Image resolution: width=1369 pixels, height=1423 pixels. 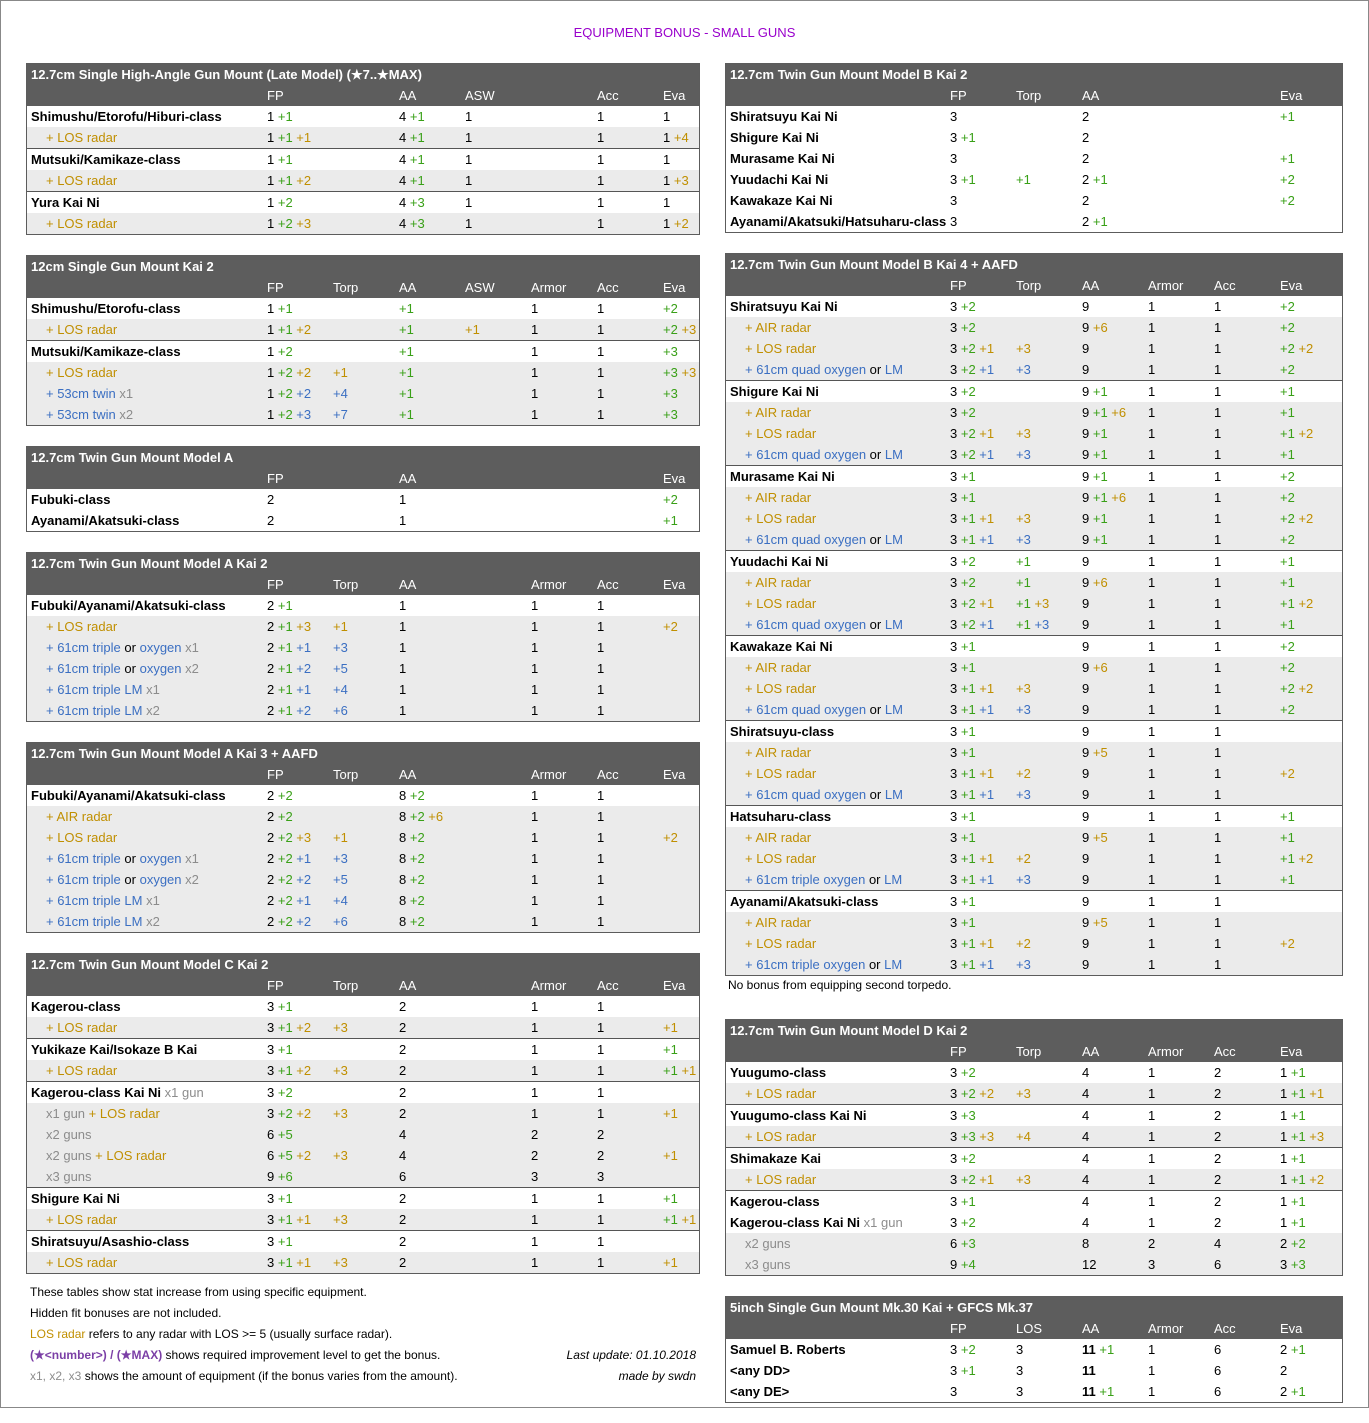 What do you see at coordinates (1089, 1264) in the screenshot?
I see `right.2.rows.9.v.2-part: 12` at bounding box center [1089, 1264].